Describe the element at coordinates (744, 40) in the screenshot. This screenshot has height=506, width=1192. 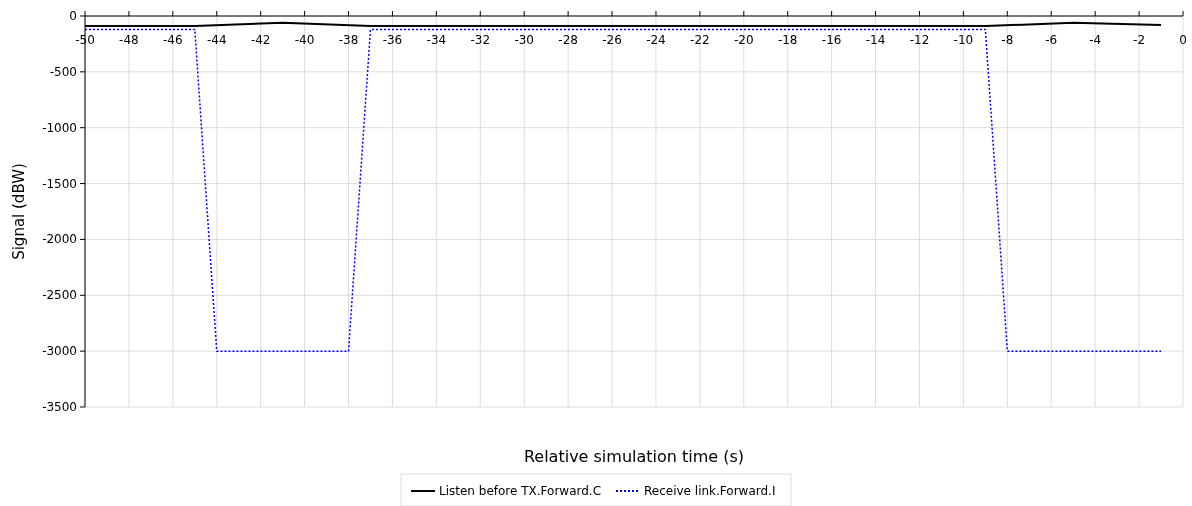
I see `x-tick-label: -20` at that location.